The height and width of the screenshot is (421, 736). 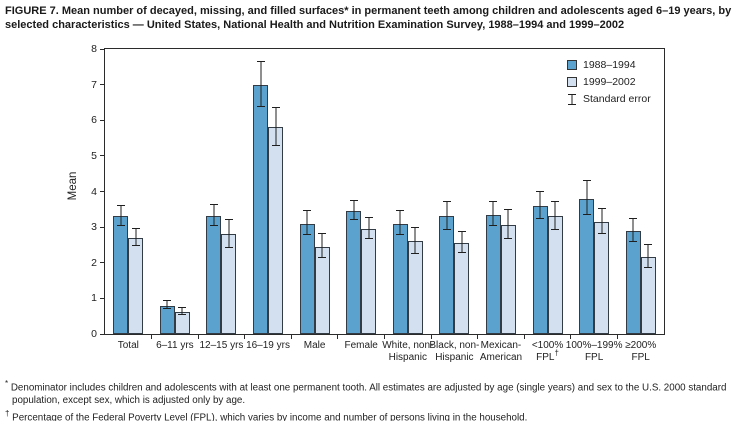 I want to click on x-axis-category-label: Male, so click(x=314, y=345).